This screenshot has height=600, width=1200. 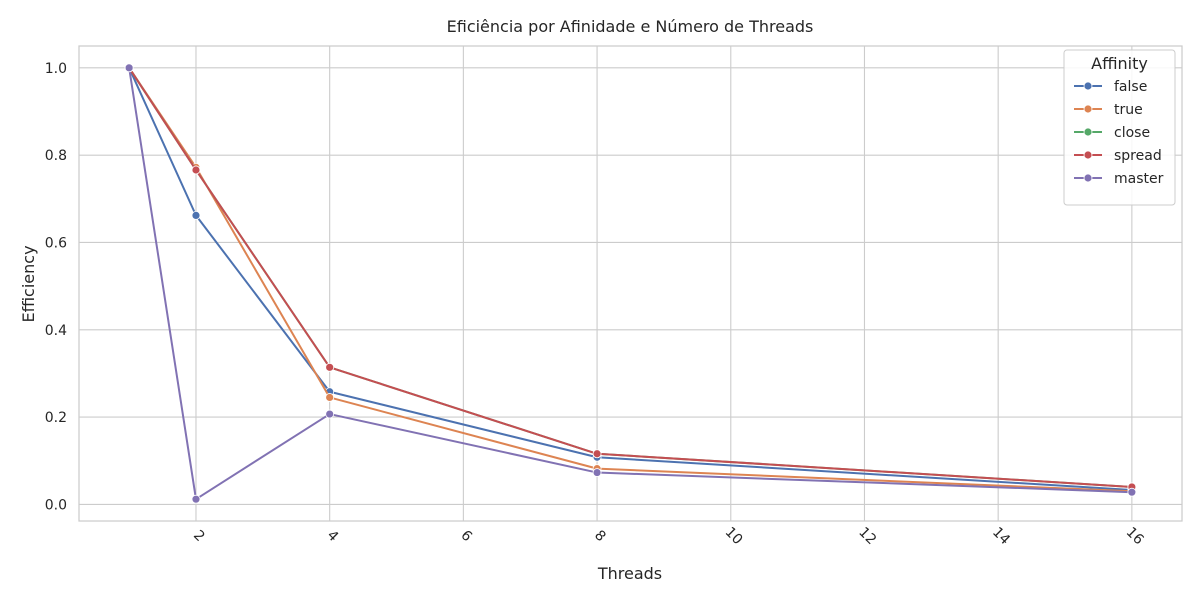 What do you see at coordinates (466, 536) in the screenshot?
I see `x-tick-label: 6` at bounding box center [466, 536].